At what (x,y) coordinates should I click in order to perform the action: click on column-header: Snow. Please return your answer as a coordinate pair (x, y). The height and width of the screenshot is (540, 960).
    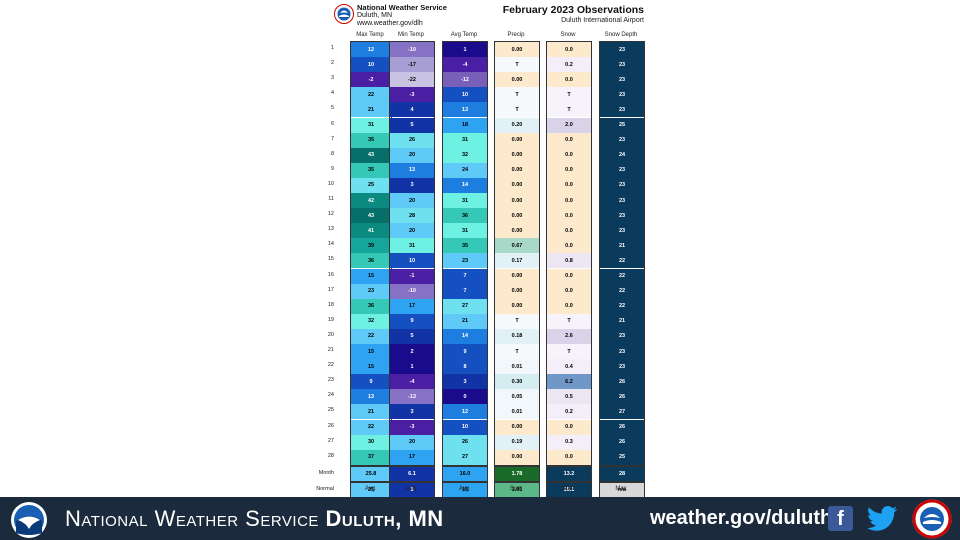
    Looking at the image, I should click on (568, 35).